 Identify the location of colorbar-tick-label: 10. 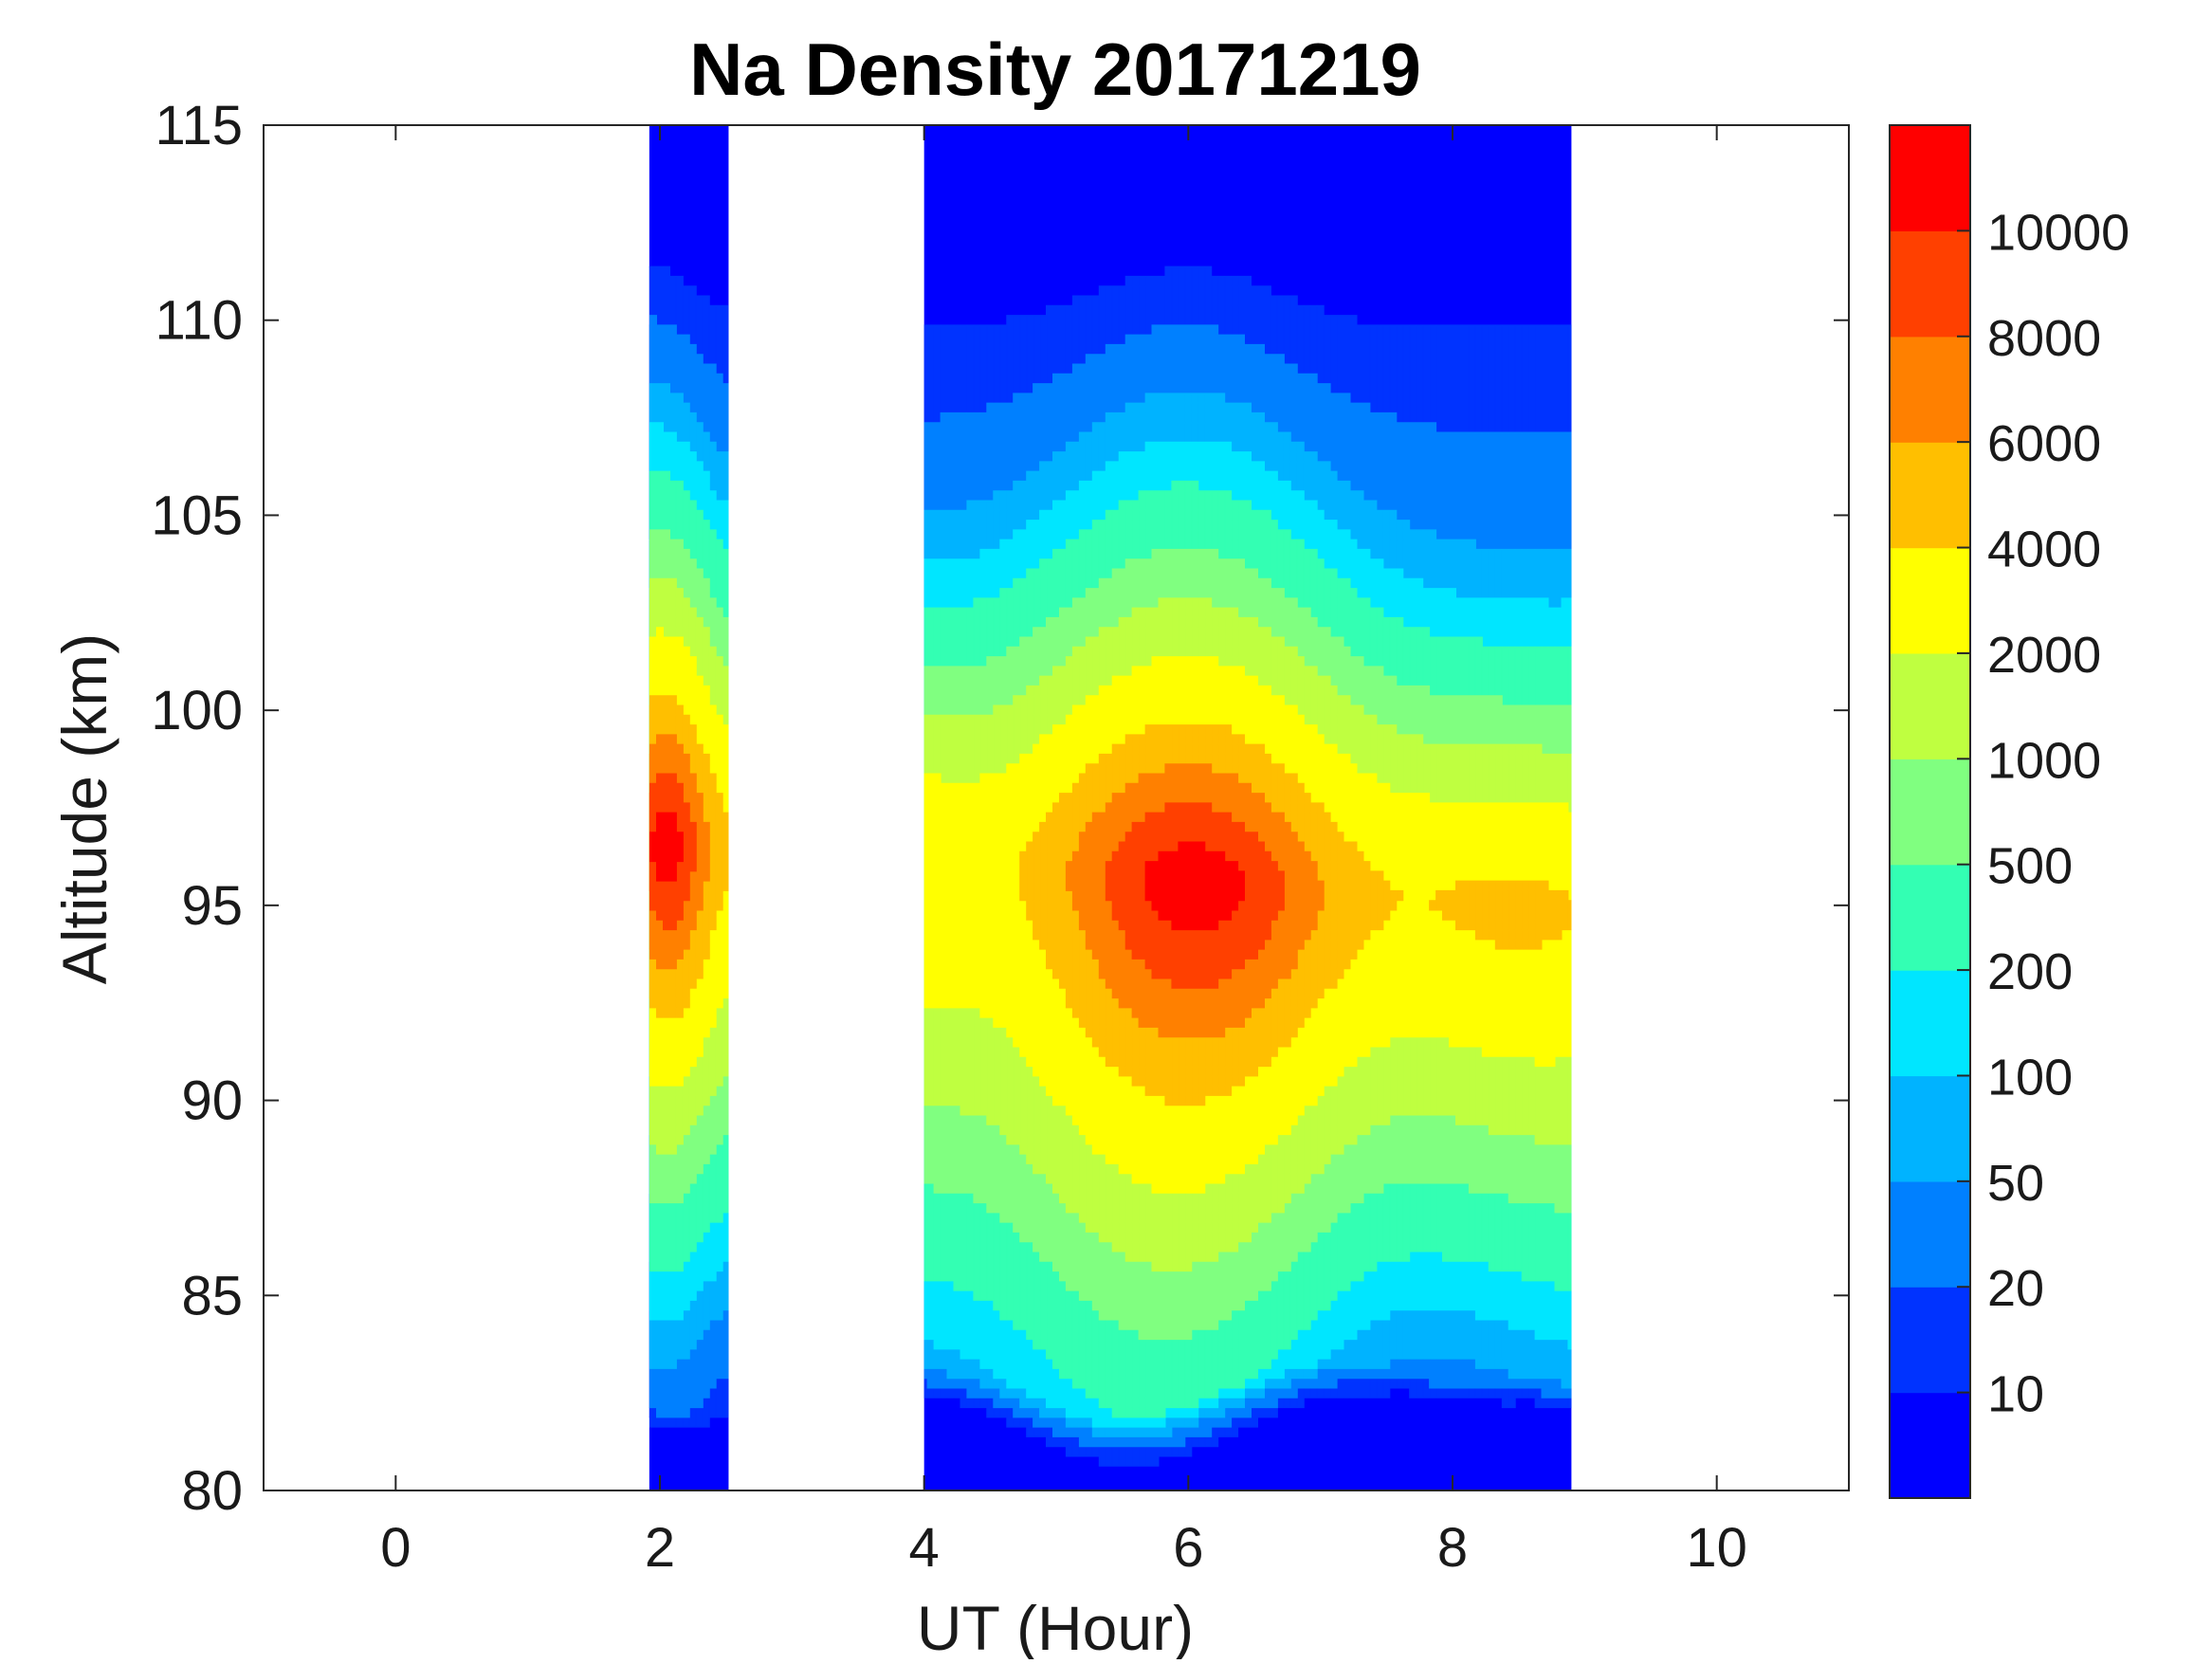
(2015, 1394).